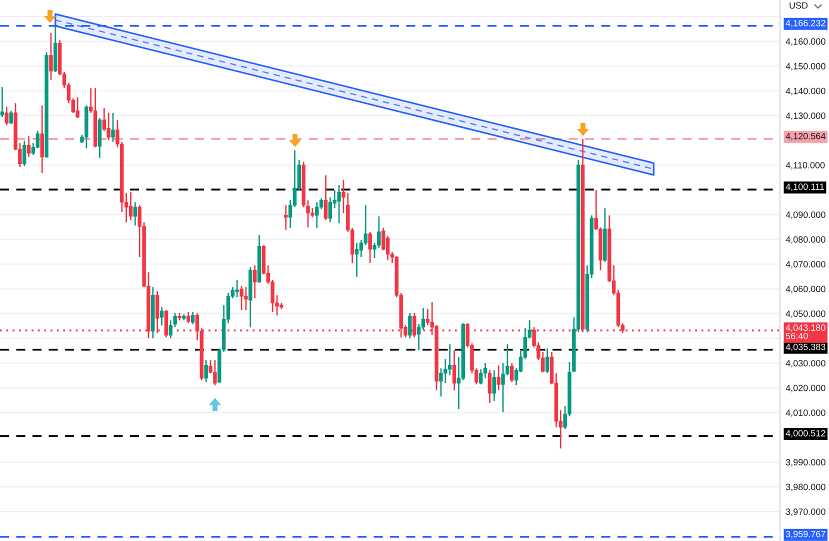 This screenshot has height=541, width=829. Describe the element at coordinates (806, 488) in the screenshot. I see `y-tick-label: 3,980.000` at that location.